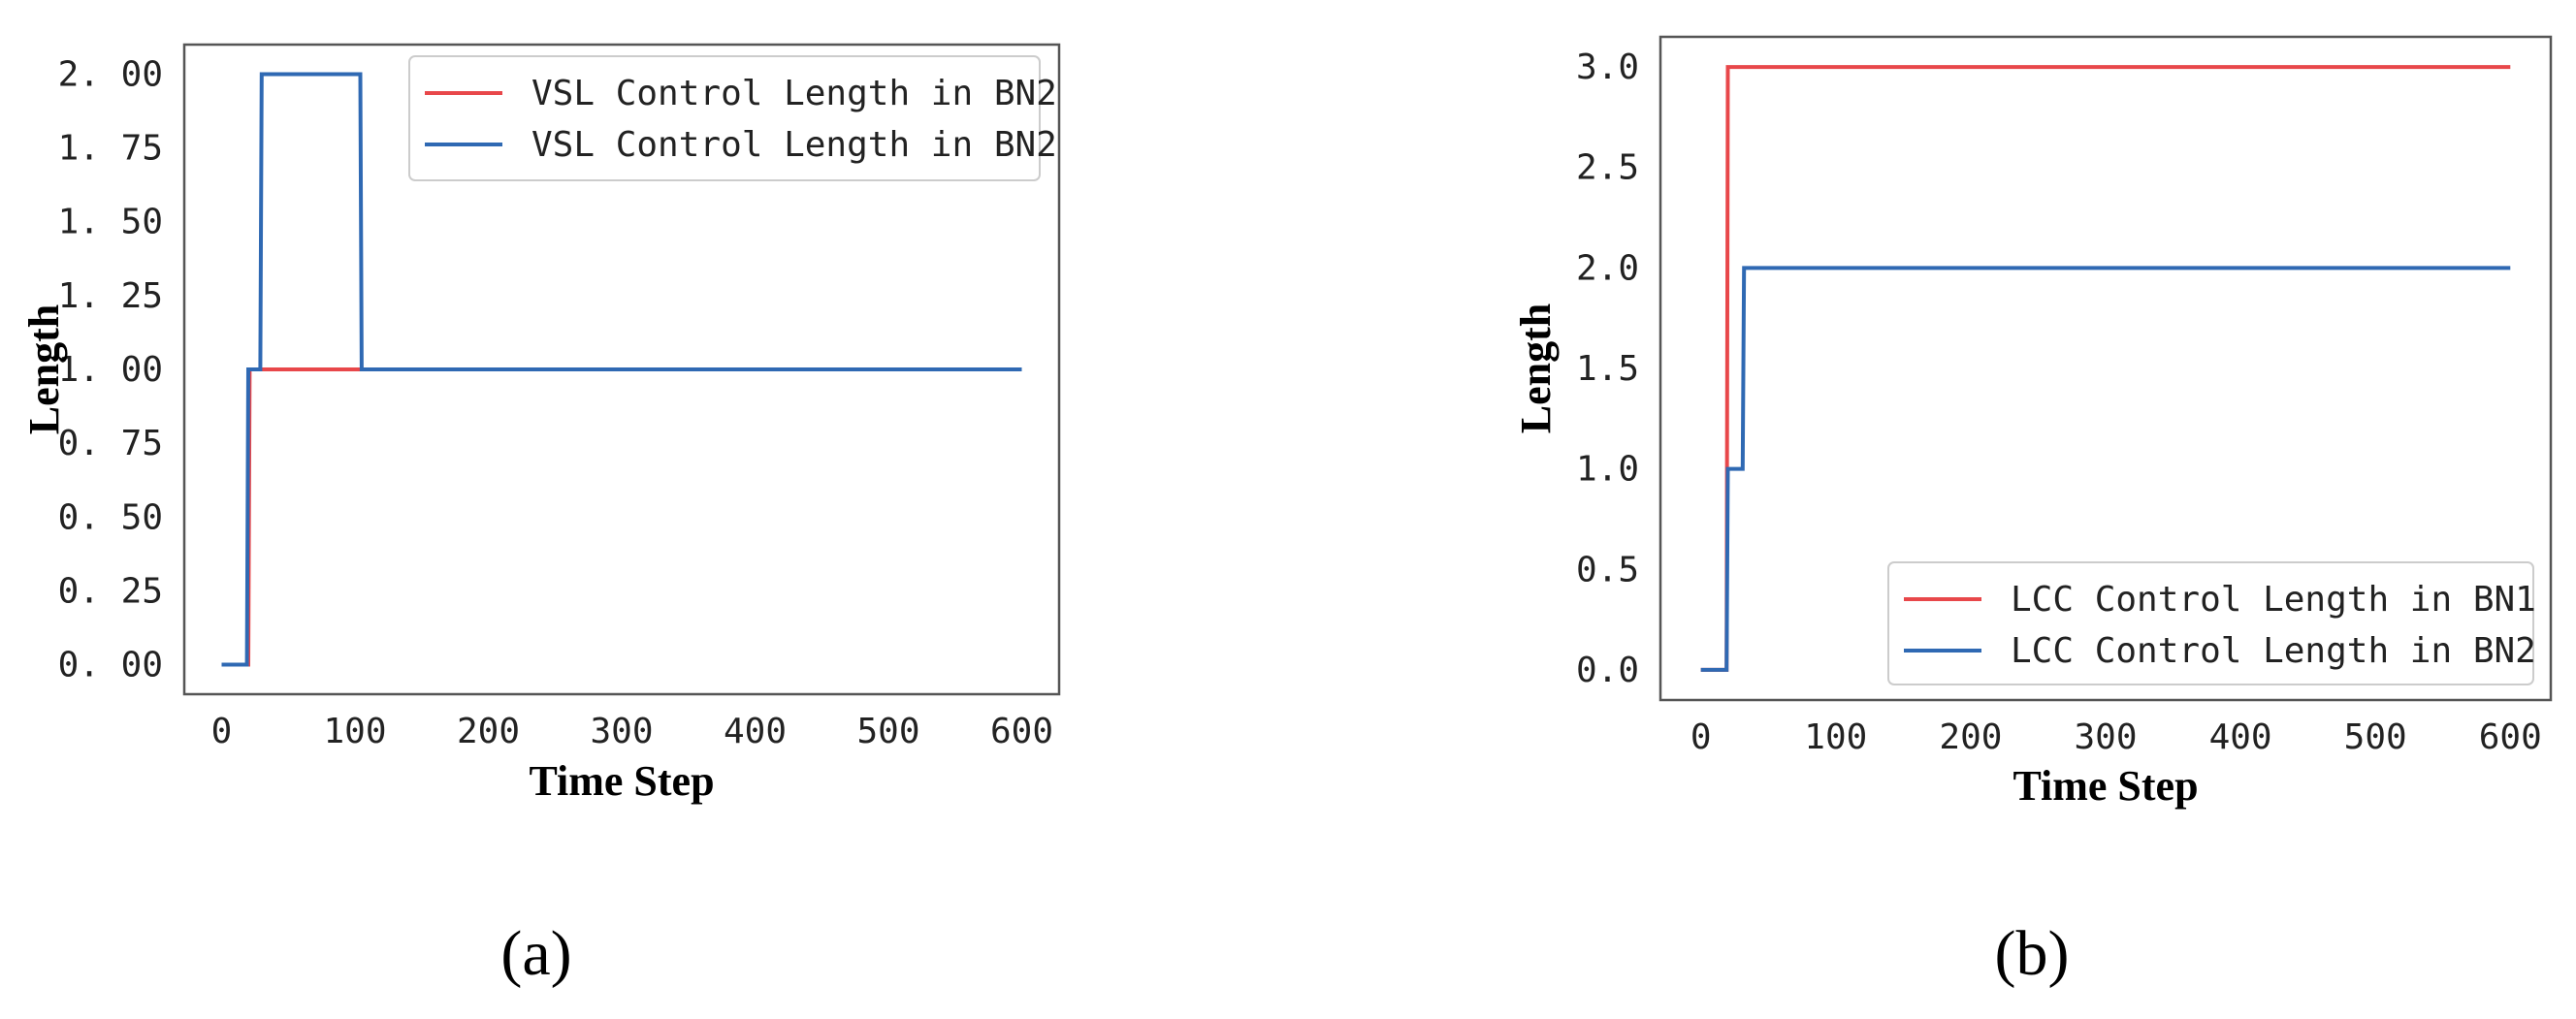 The image size is (2576, 1019). What do you see at coordinates (2273, 651) in the screenshot?
I see `legend-label: LCC Control Length in BN2` at bounding box center [2273, 651].